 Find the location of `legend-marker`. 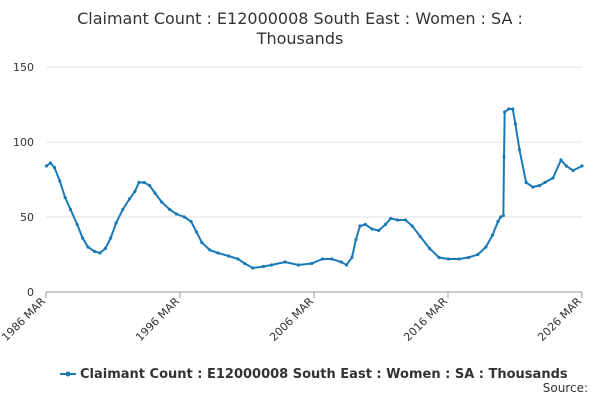

legend-marker is located at coordinates (68, 374).